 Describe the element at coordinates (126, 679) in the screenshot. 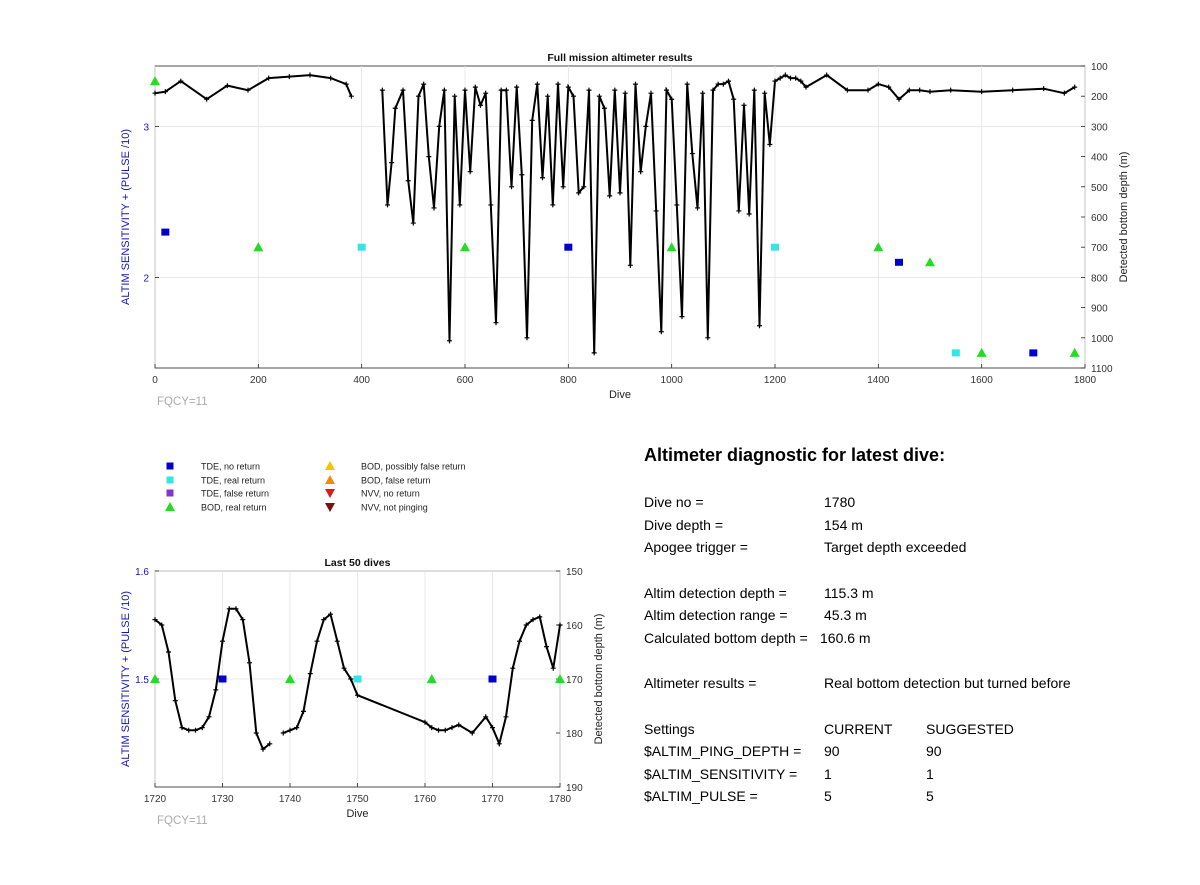

I see `y-axis-label-left: ALTIM SENSITIVITY + (PULSE /10)` at that location.